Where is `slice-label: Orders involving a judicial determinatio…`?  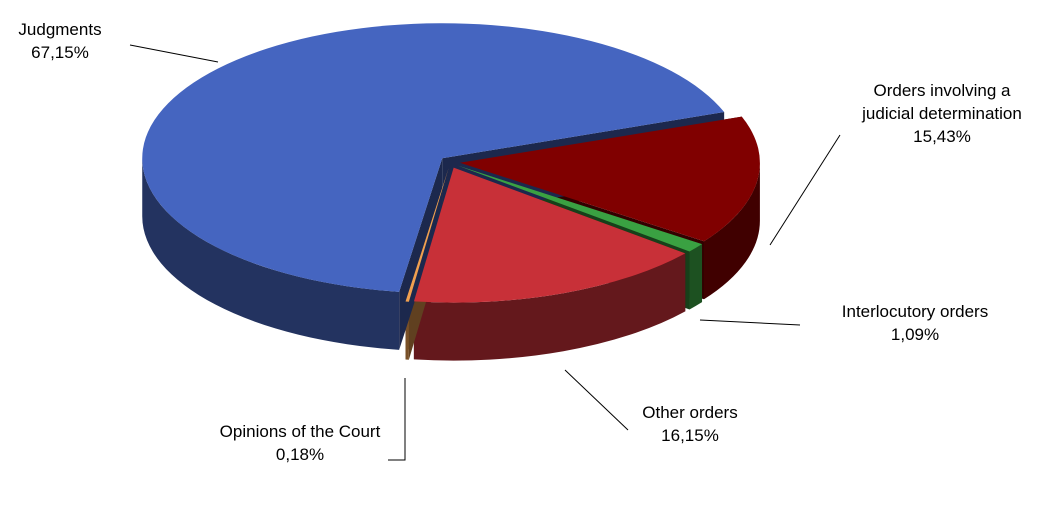
slice-label: Orders involving a judicial determinatio… is located at coordinates (942, 113).